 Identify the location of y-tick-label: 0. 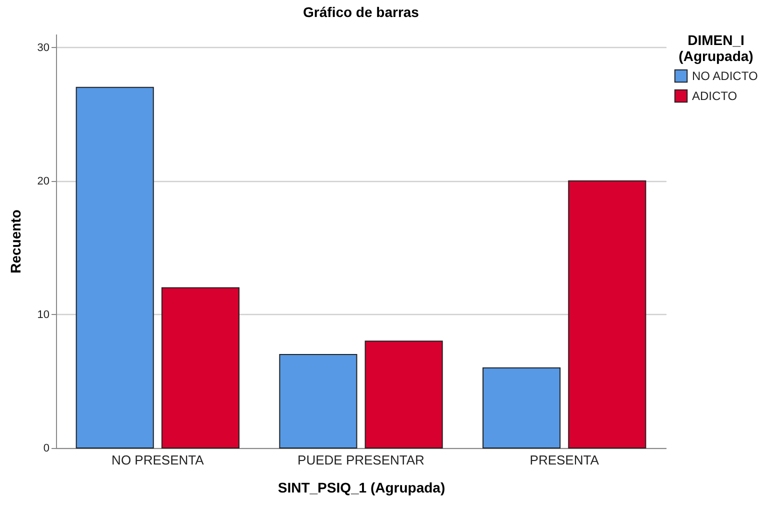
(46, 448).